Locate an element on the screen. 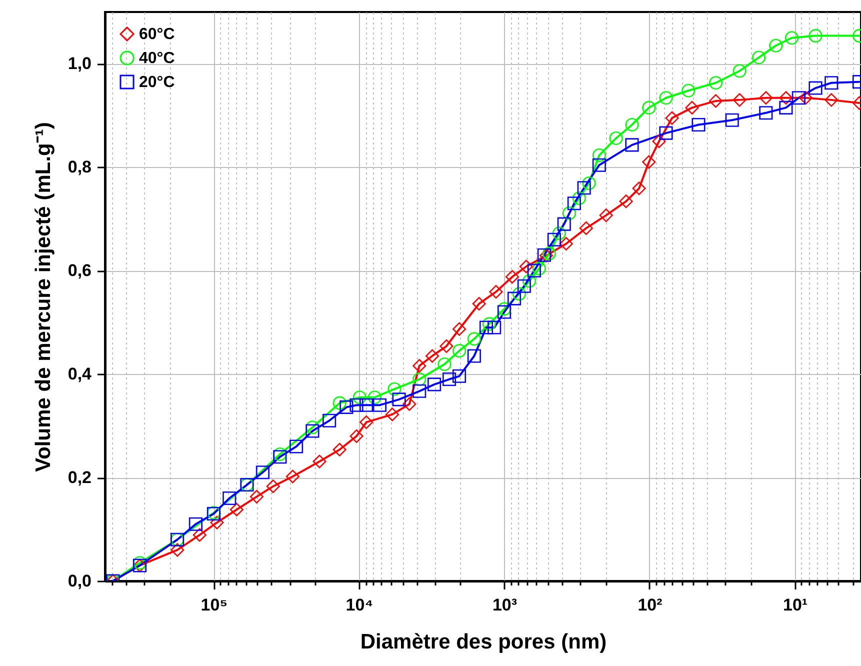  legend-label: 60°C is located at coordinates (157, 34).